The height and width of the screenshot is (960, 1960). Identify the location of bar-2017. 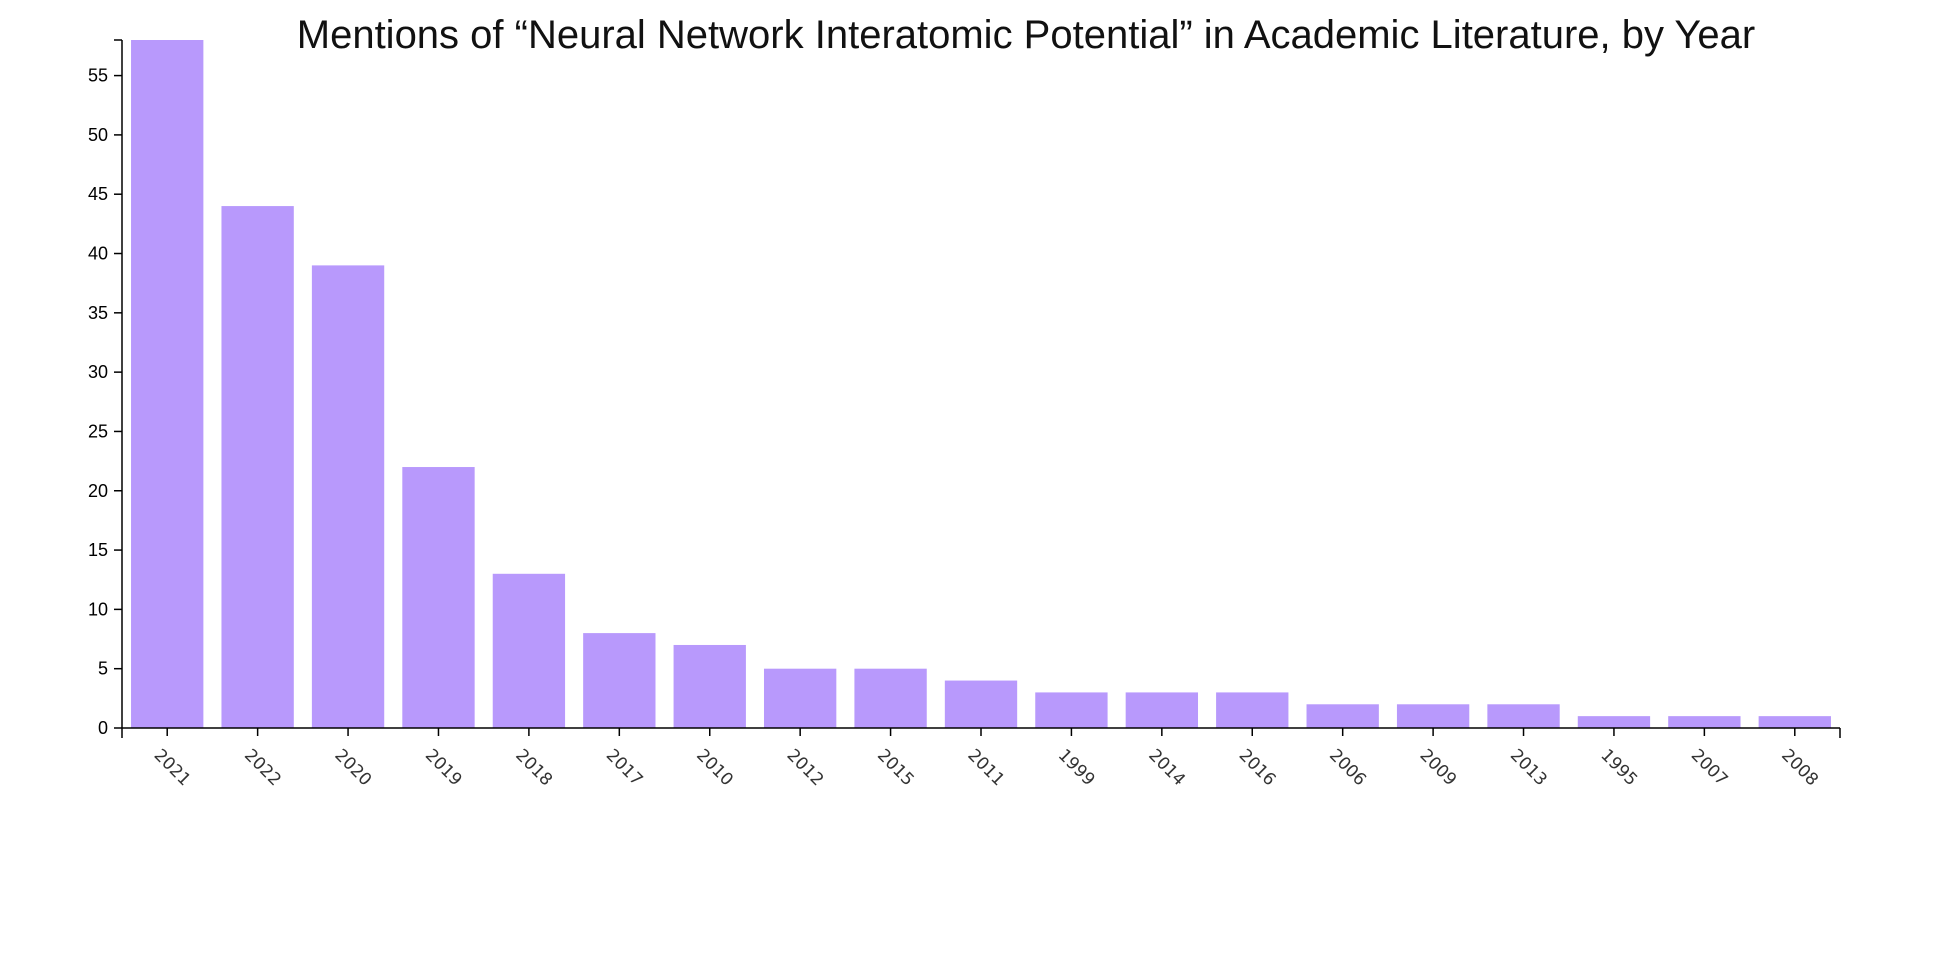
(619, 680).